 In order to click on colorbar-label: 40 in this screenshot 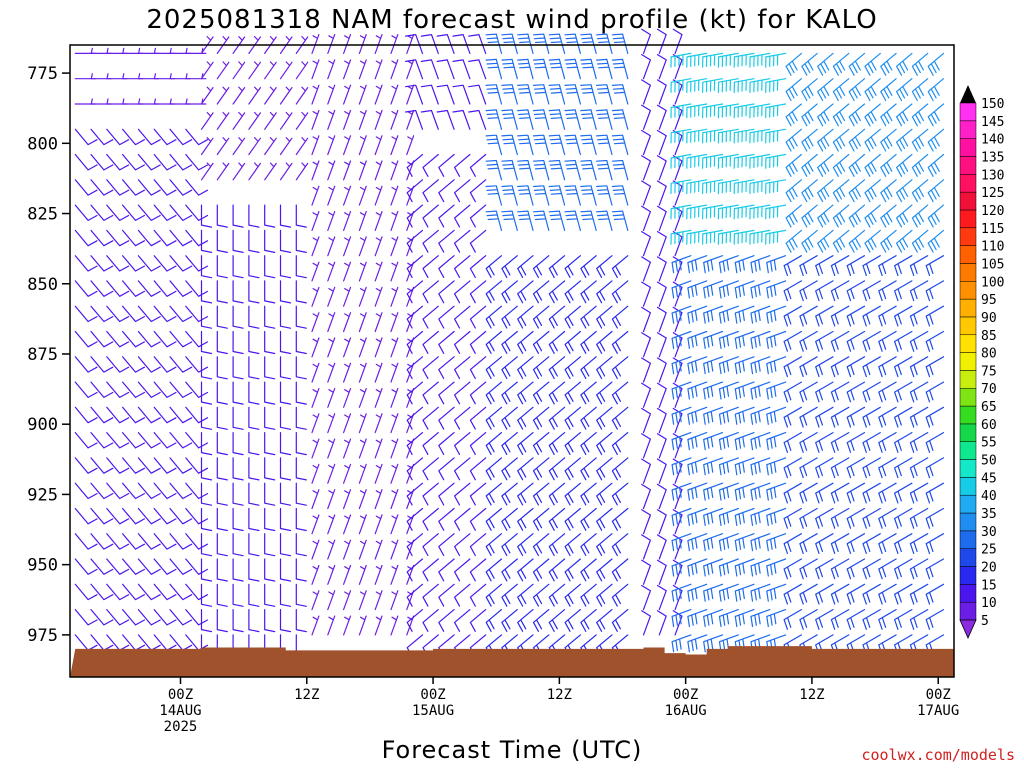, I will do `click(989, 496)`.